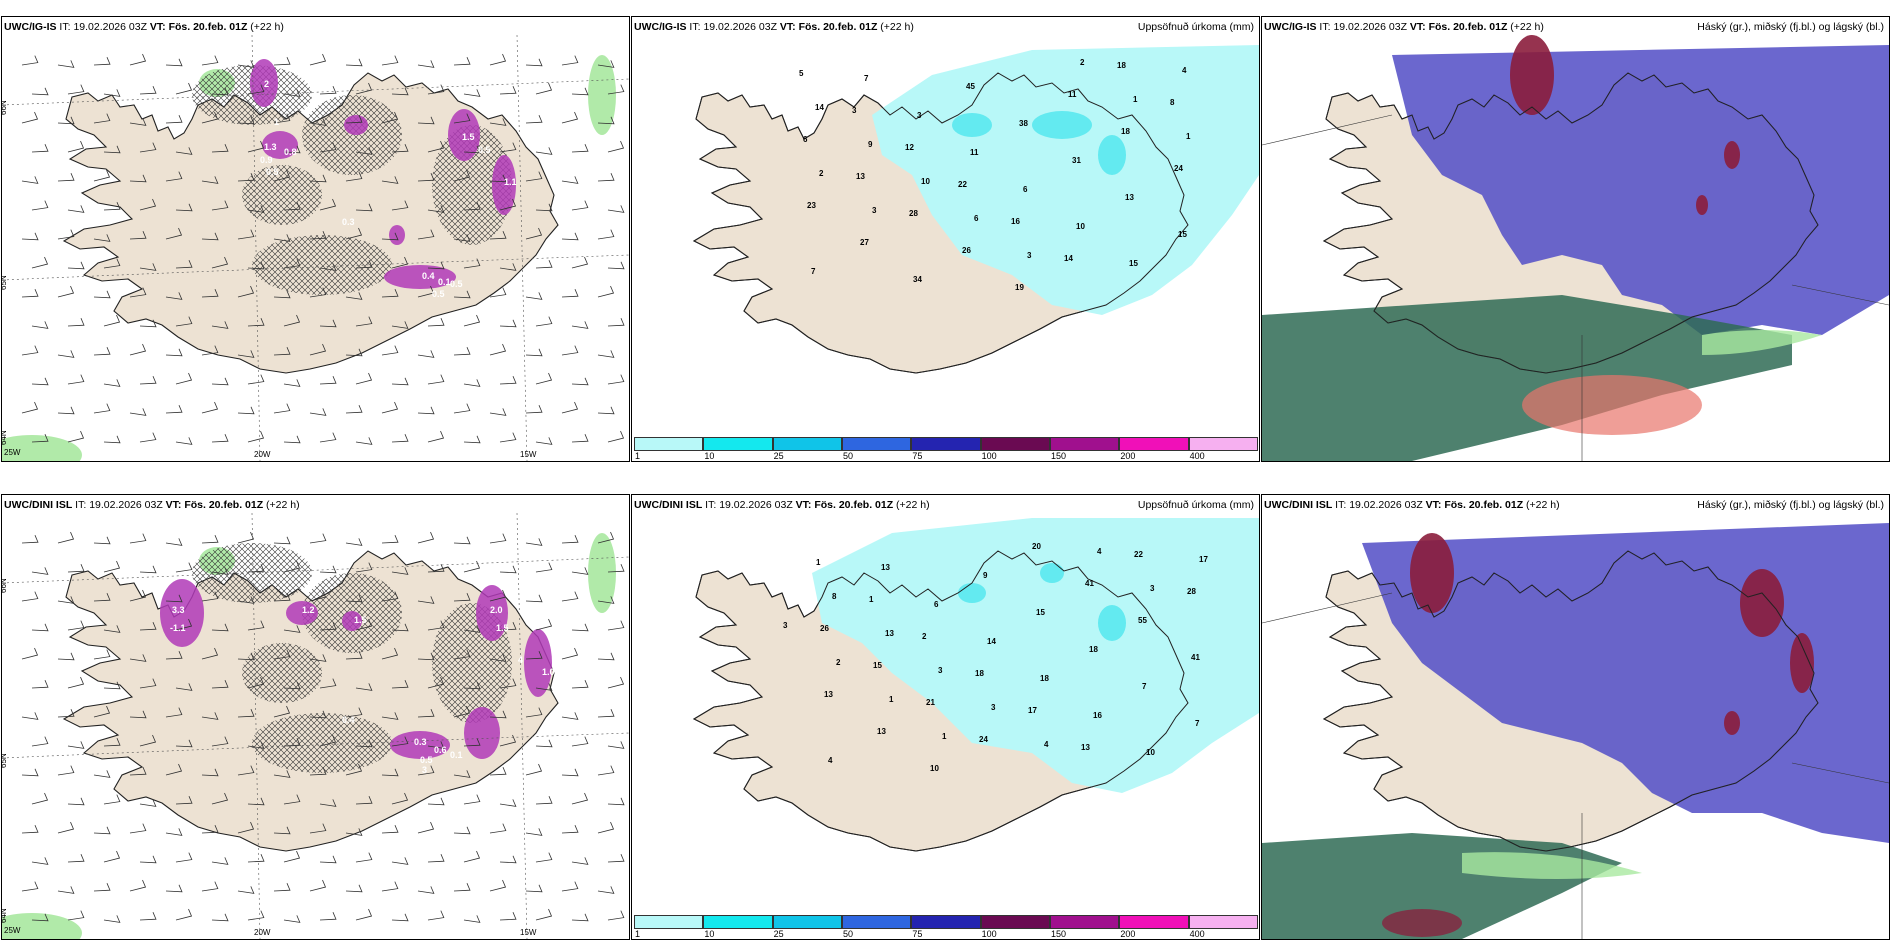 The height and width of the screenshot is (950, 1900). I want to click on precip-value-label: 19, so click(1019, 287).